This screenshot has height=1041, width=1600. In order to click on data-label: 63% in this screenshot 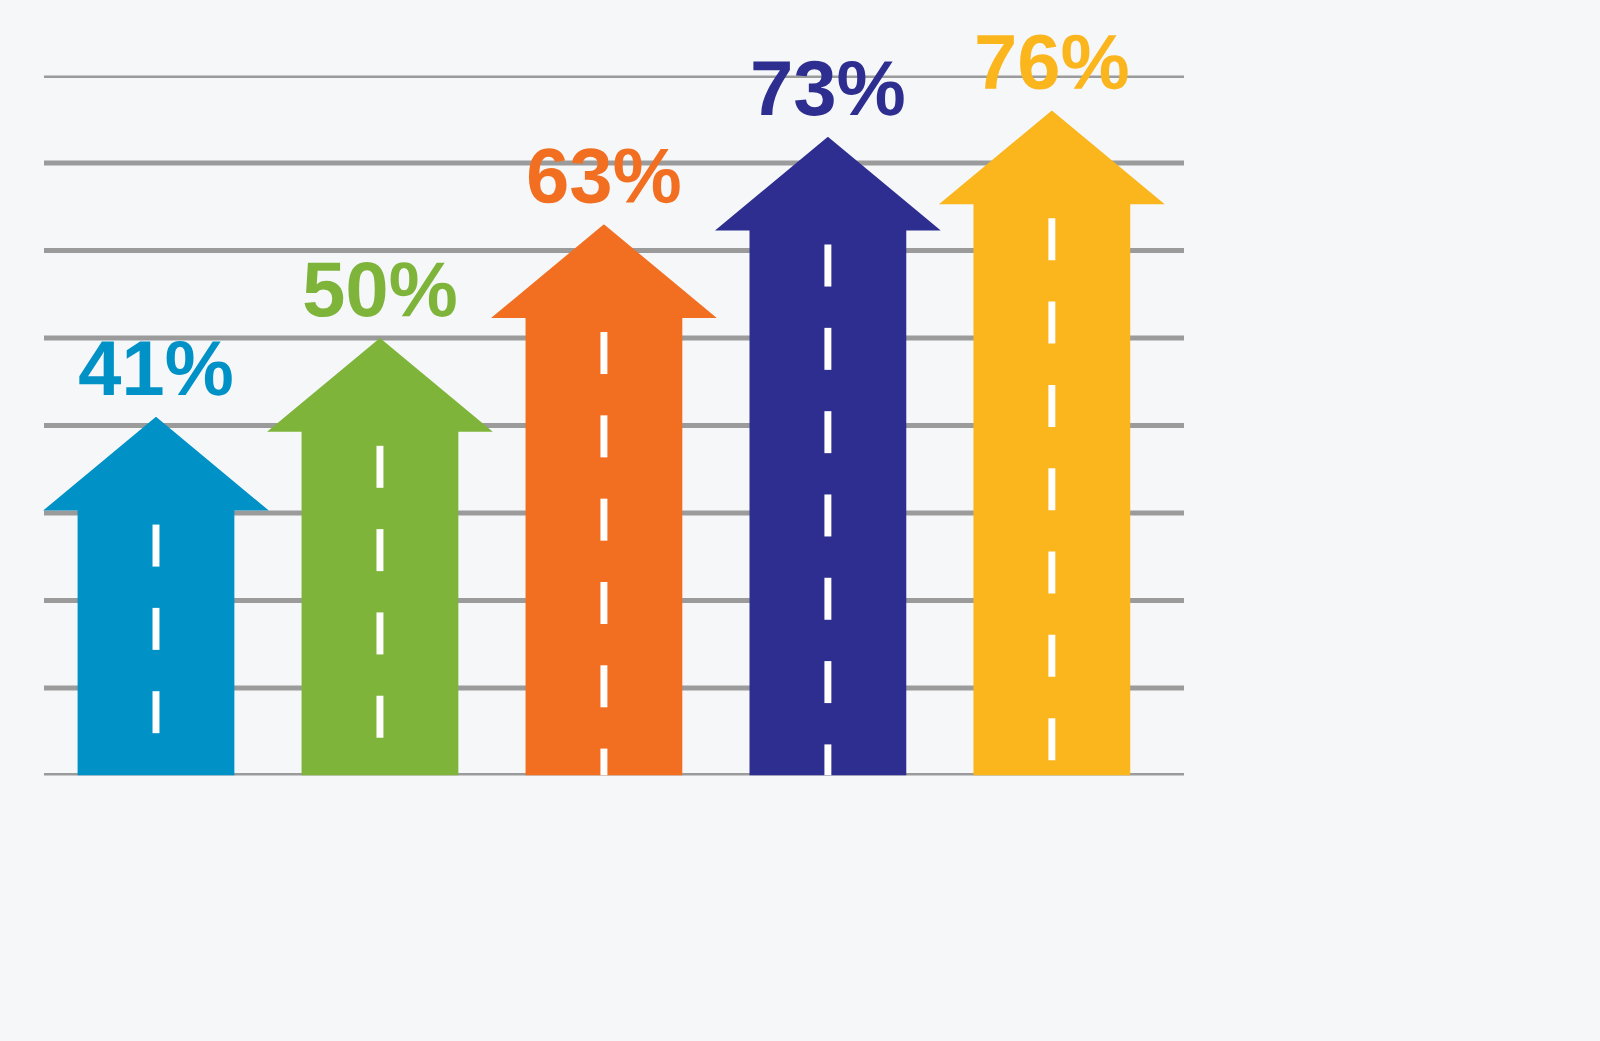, I will do `click(604, 176)`.